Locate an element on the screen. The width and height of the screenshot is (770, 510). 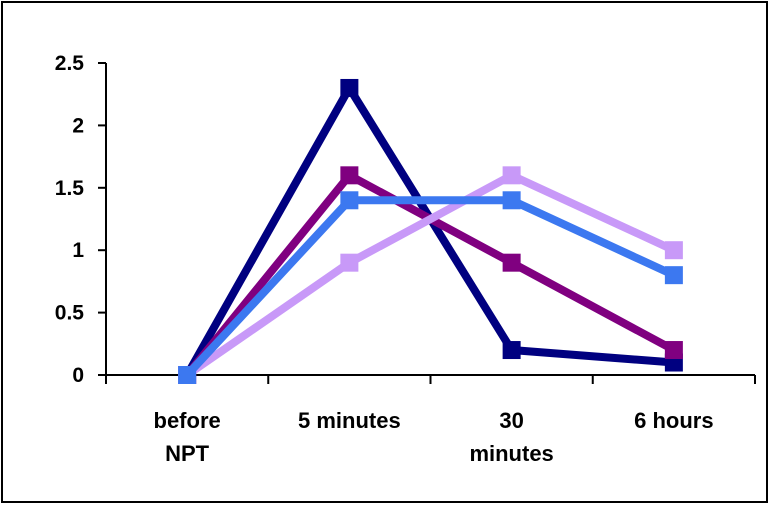
x-tick-label: before NPT is located at coordinates (187, 437).